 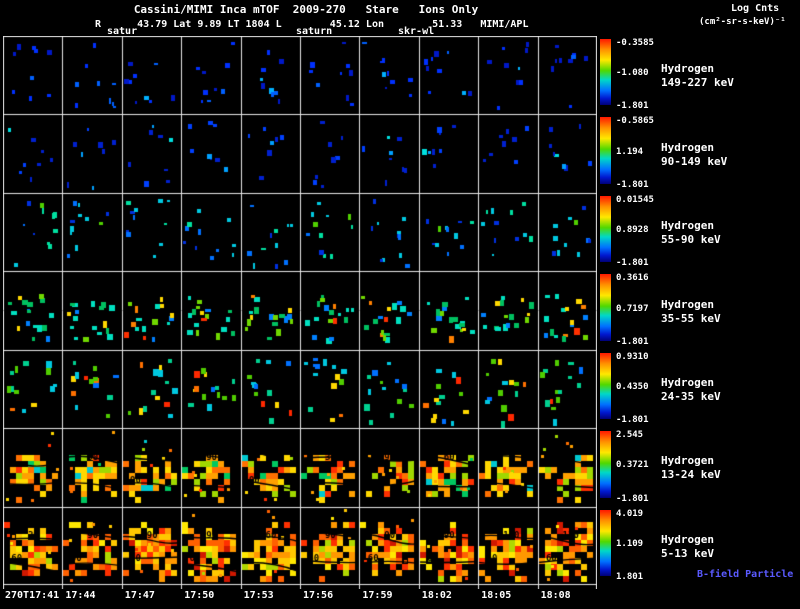 I want to click on channel-label: Hydrogen 13-24 keV, so click(x=691, y=468).